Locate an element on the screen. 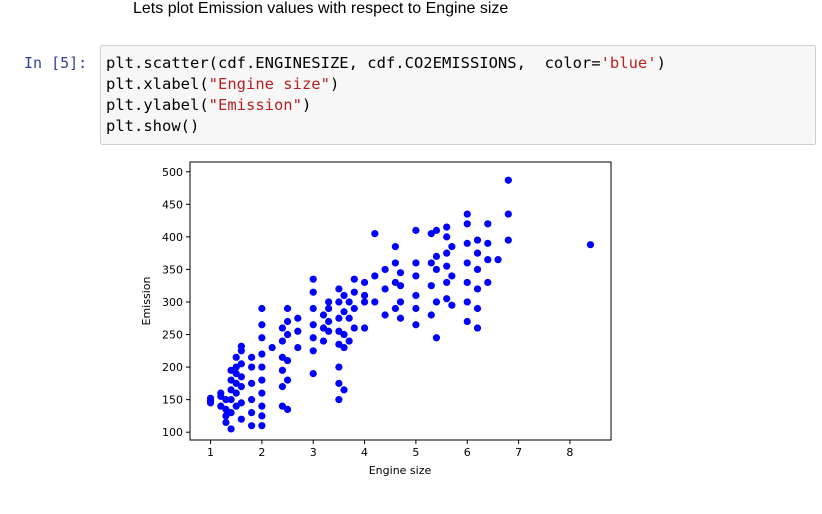 The image size is (822, 514). x-tick-label: 2 is located at coordinates (261, 452).